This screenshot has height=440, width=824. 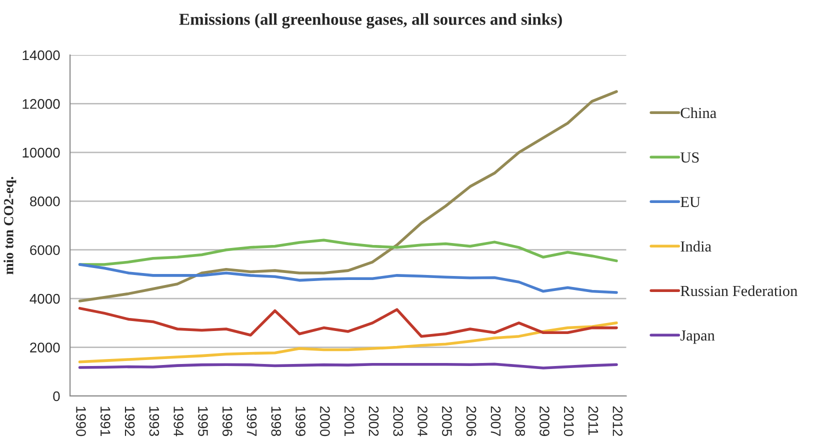 I want to click on x-tick-label: 2010, so click(x=569, y=421).